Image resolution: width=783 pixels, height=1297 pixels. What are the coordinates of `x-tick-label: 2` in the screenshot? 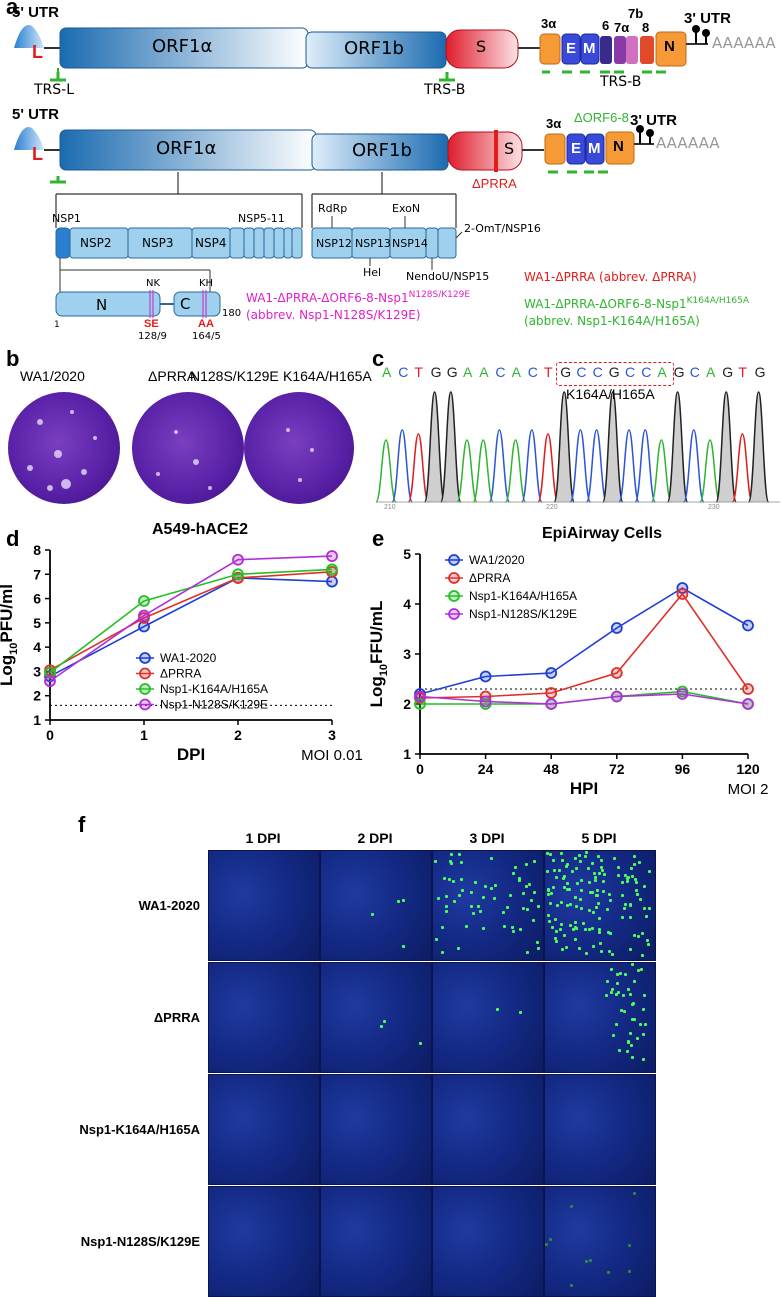 It's located at (238, 735).